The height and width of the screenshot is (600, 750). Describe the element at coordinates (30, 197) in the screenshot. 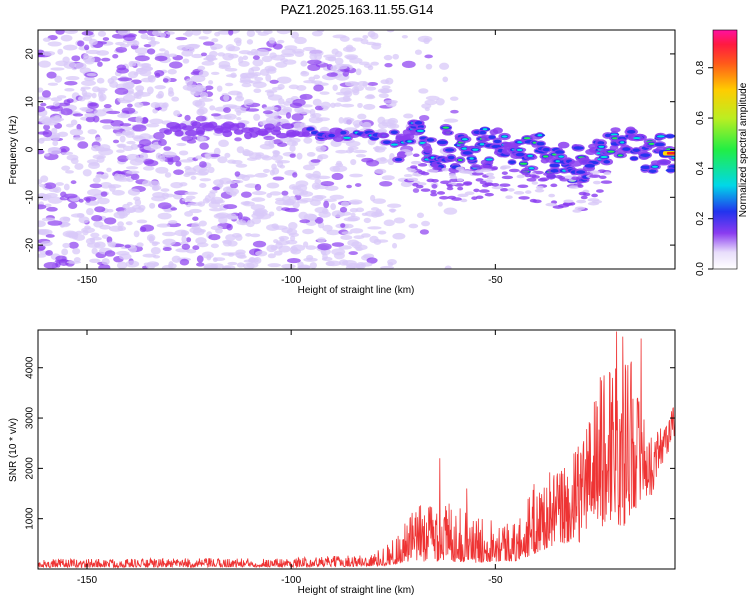

I see `y-tick-label: -10` at that location.